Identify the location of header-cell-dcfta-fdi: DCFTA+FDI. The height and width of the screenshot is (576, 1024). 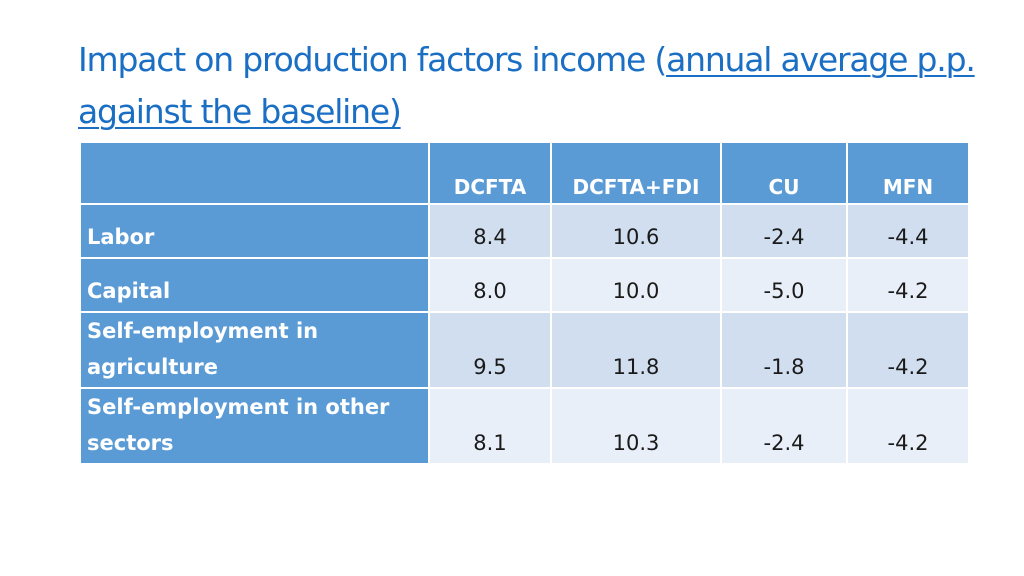
(636, 173).